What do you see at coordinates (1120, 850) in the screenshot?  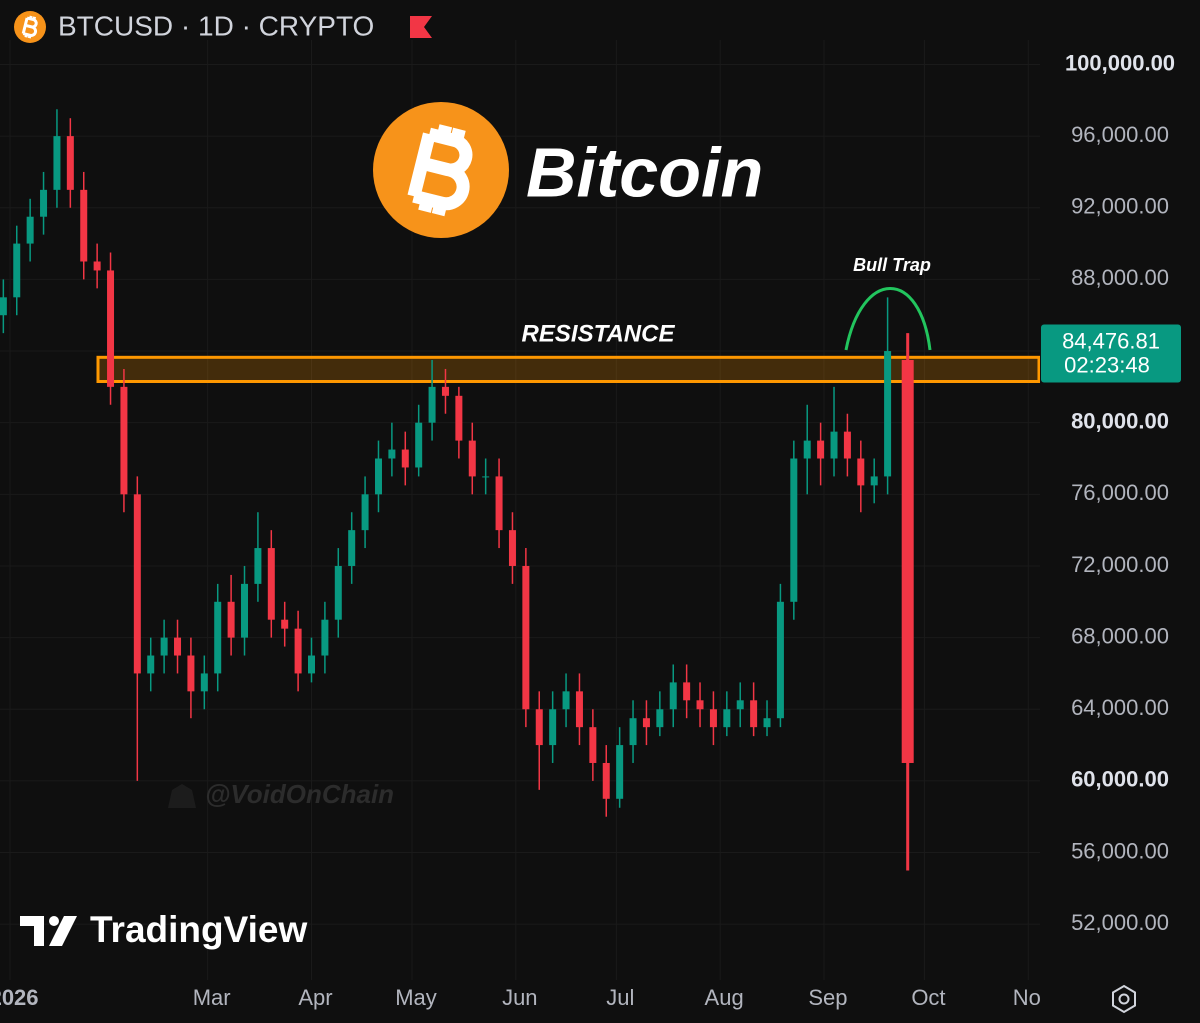 I see `y-tick-label: 56,000.00` at bounding box center [1120, 850].